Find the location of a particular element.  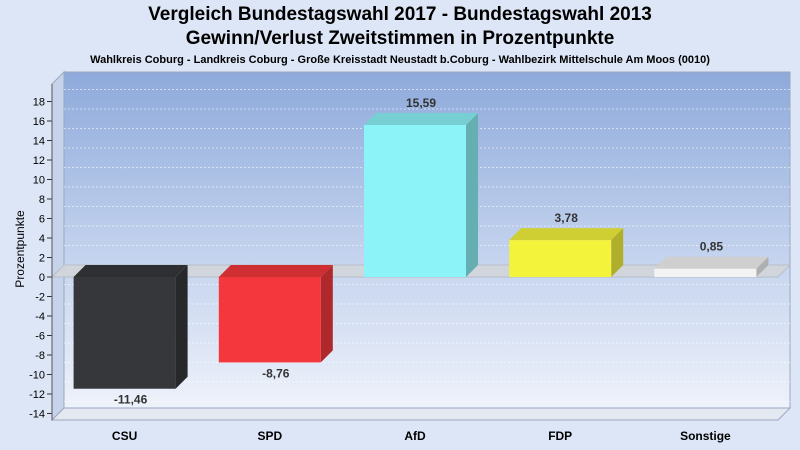

bar-csu is located at coordinates (130, 327).